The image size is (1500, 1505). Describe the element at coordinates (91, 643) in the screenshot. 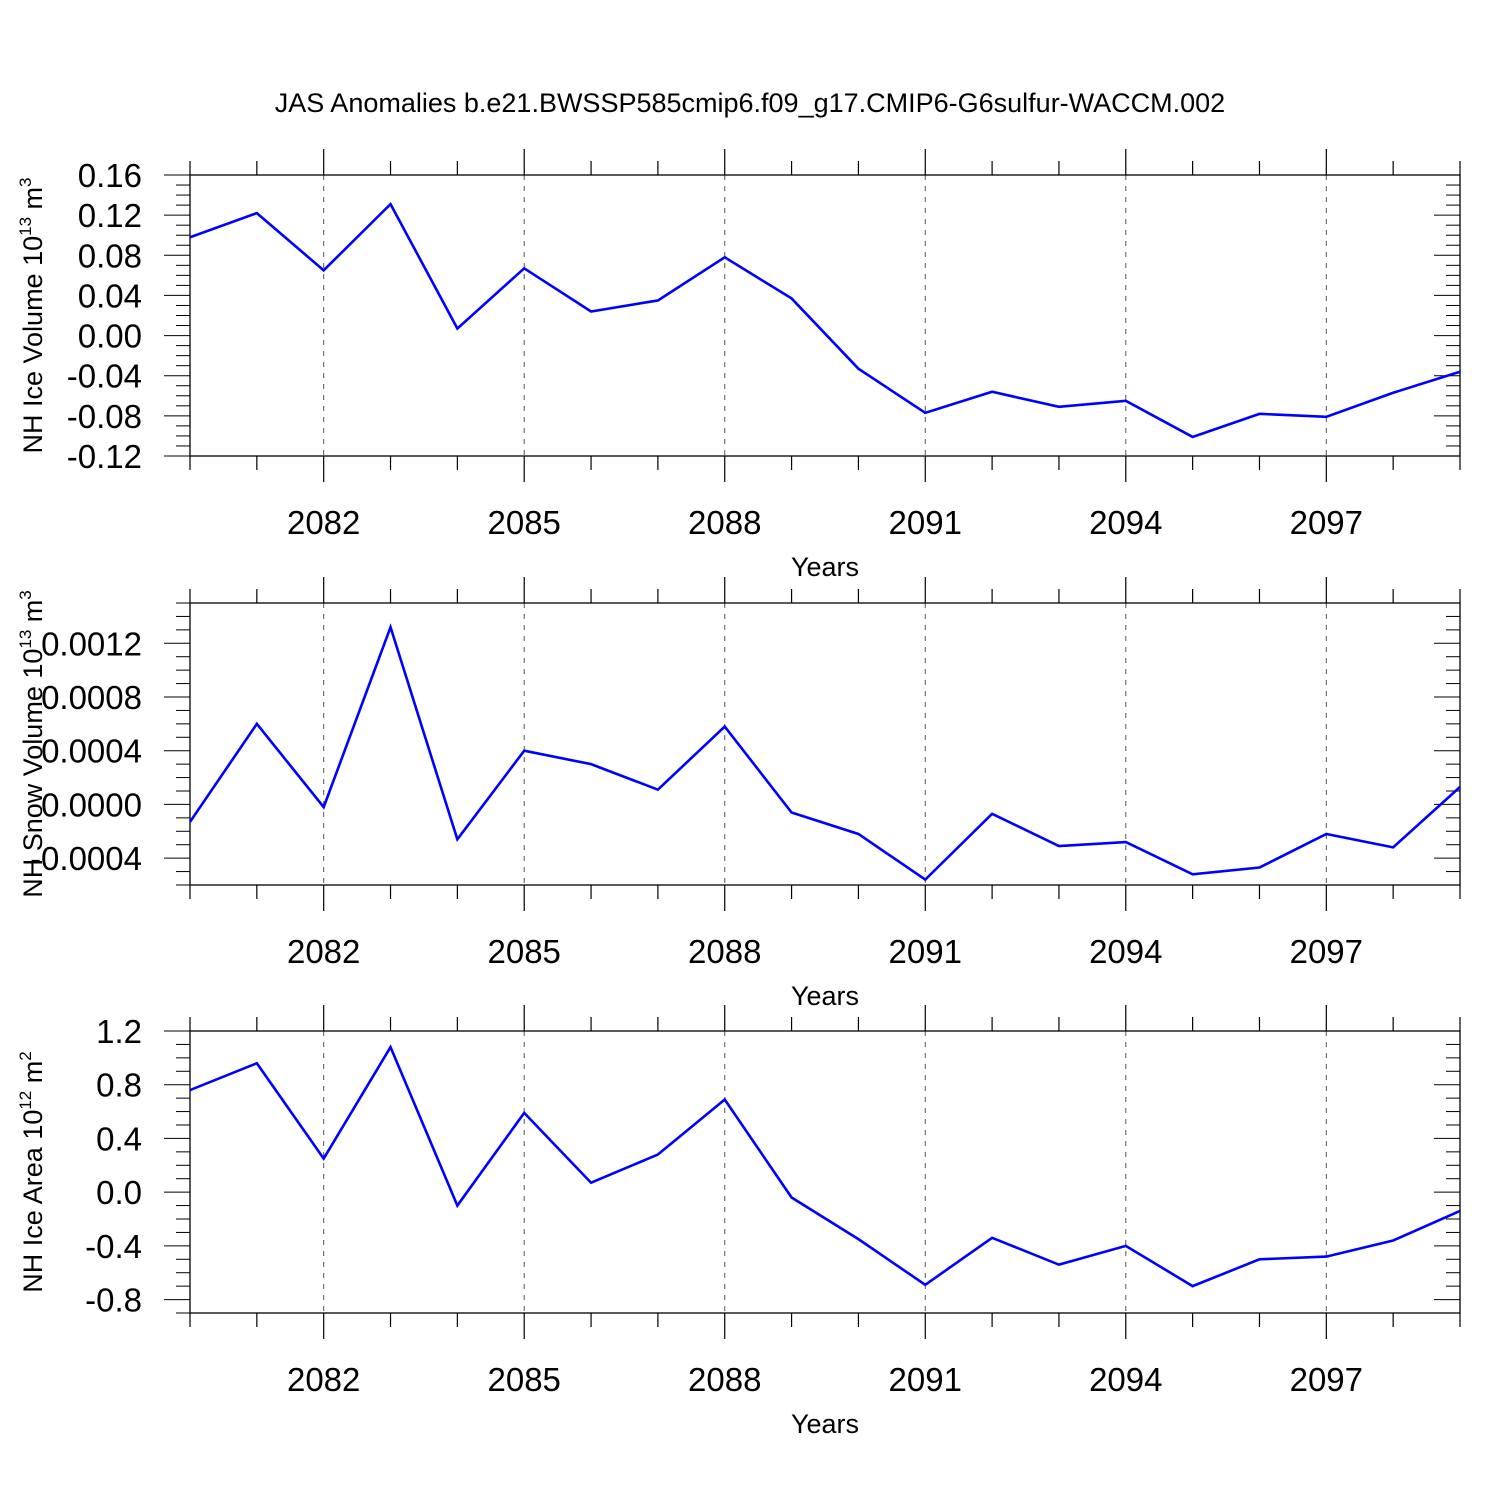

I see `snow-volume-ytick-label-4: 0.0012` at that location.